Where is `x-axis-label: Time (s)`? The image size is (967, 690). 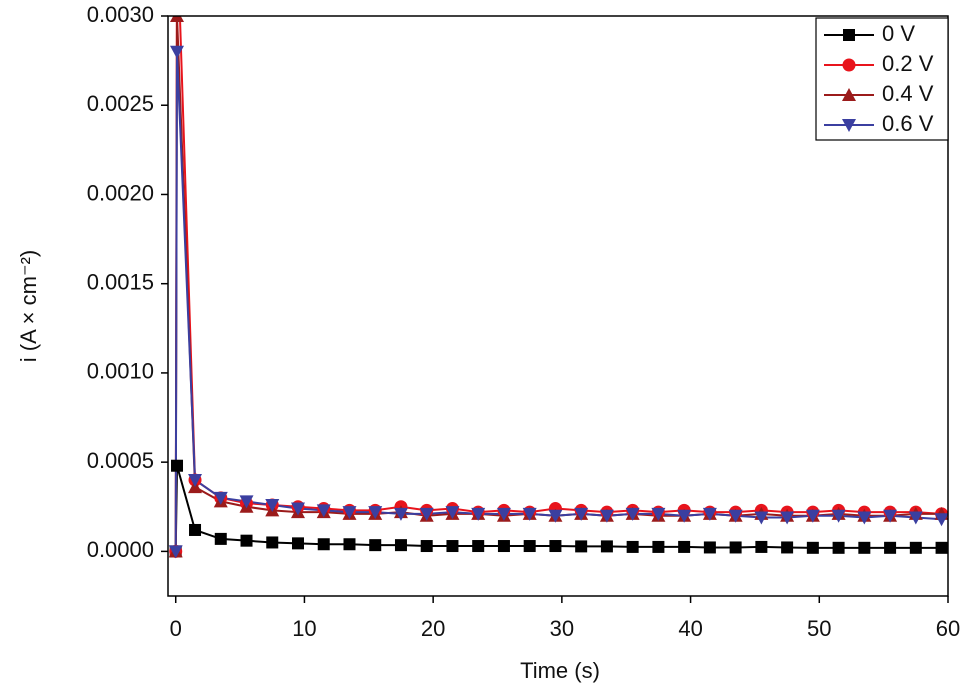
x-axis-label: Time (s) is located at coordinates (560, 670).